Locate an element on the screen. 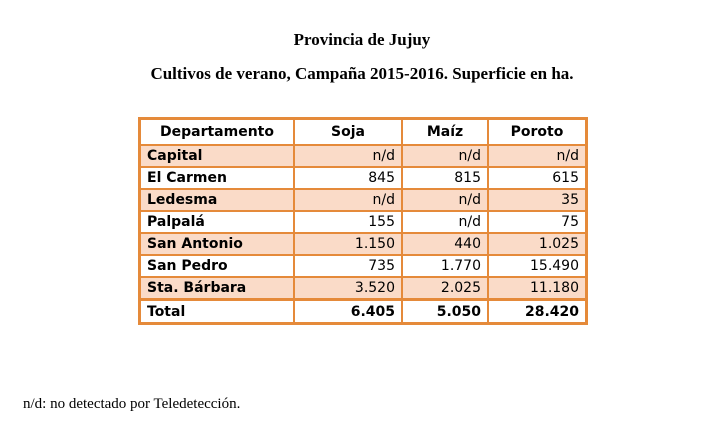  cell-poroto: 35 is located at coordinates (537, 200).